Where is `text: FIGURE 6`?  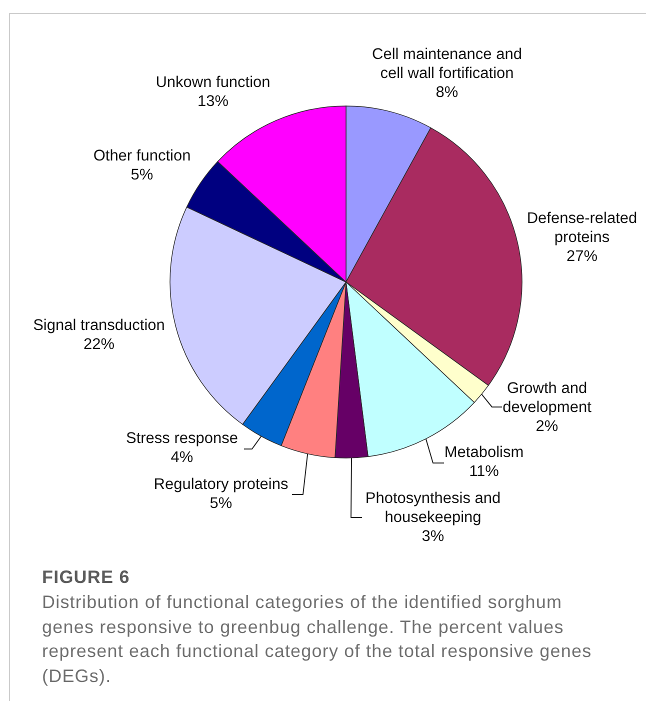 text: FIGURE 6 is located at coordinates (86, 577).